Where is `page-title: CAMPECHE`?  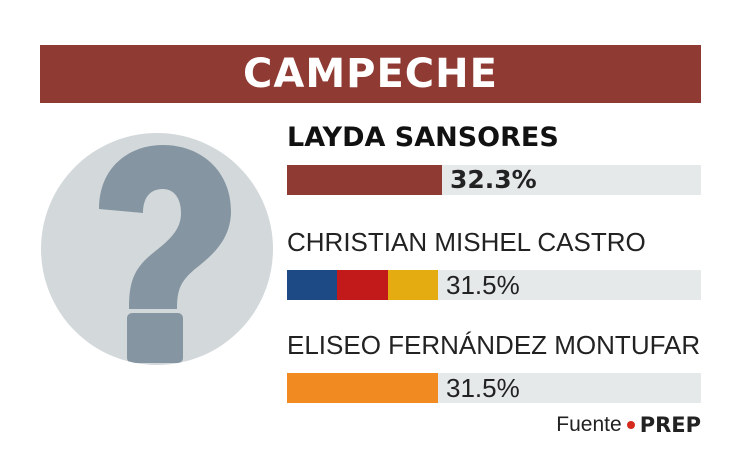
page-title: CAMPECHE is located at coordinates (370, 74).